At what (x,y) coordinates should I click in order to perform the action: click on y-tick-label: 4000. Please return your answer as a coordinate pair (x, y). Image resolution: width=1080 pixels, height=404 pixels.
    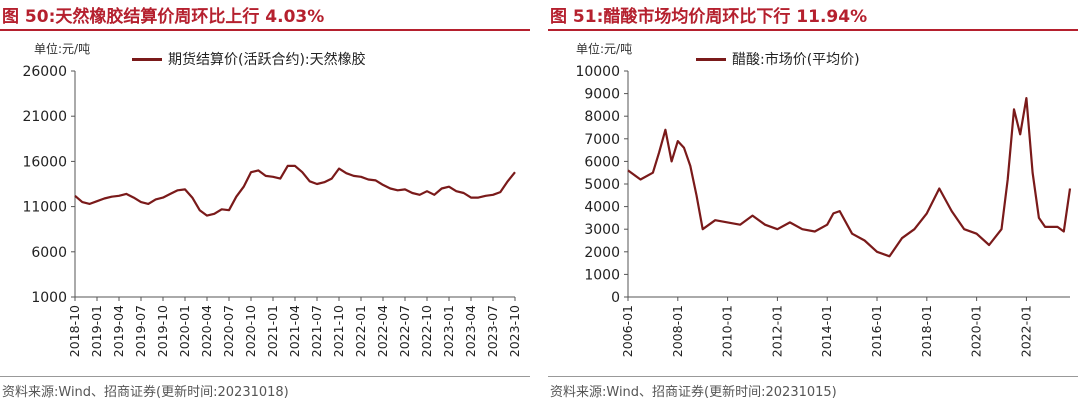
    Looking at the image, I should click on (602, 208).